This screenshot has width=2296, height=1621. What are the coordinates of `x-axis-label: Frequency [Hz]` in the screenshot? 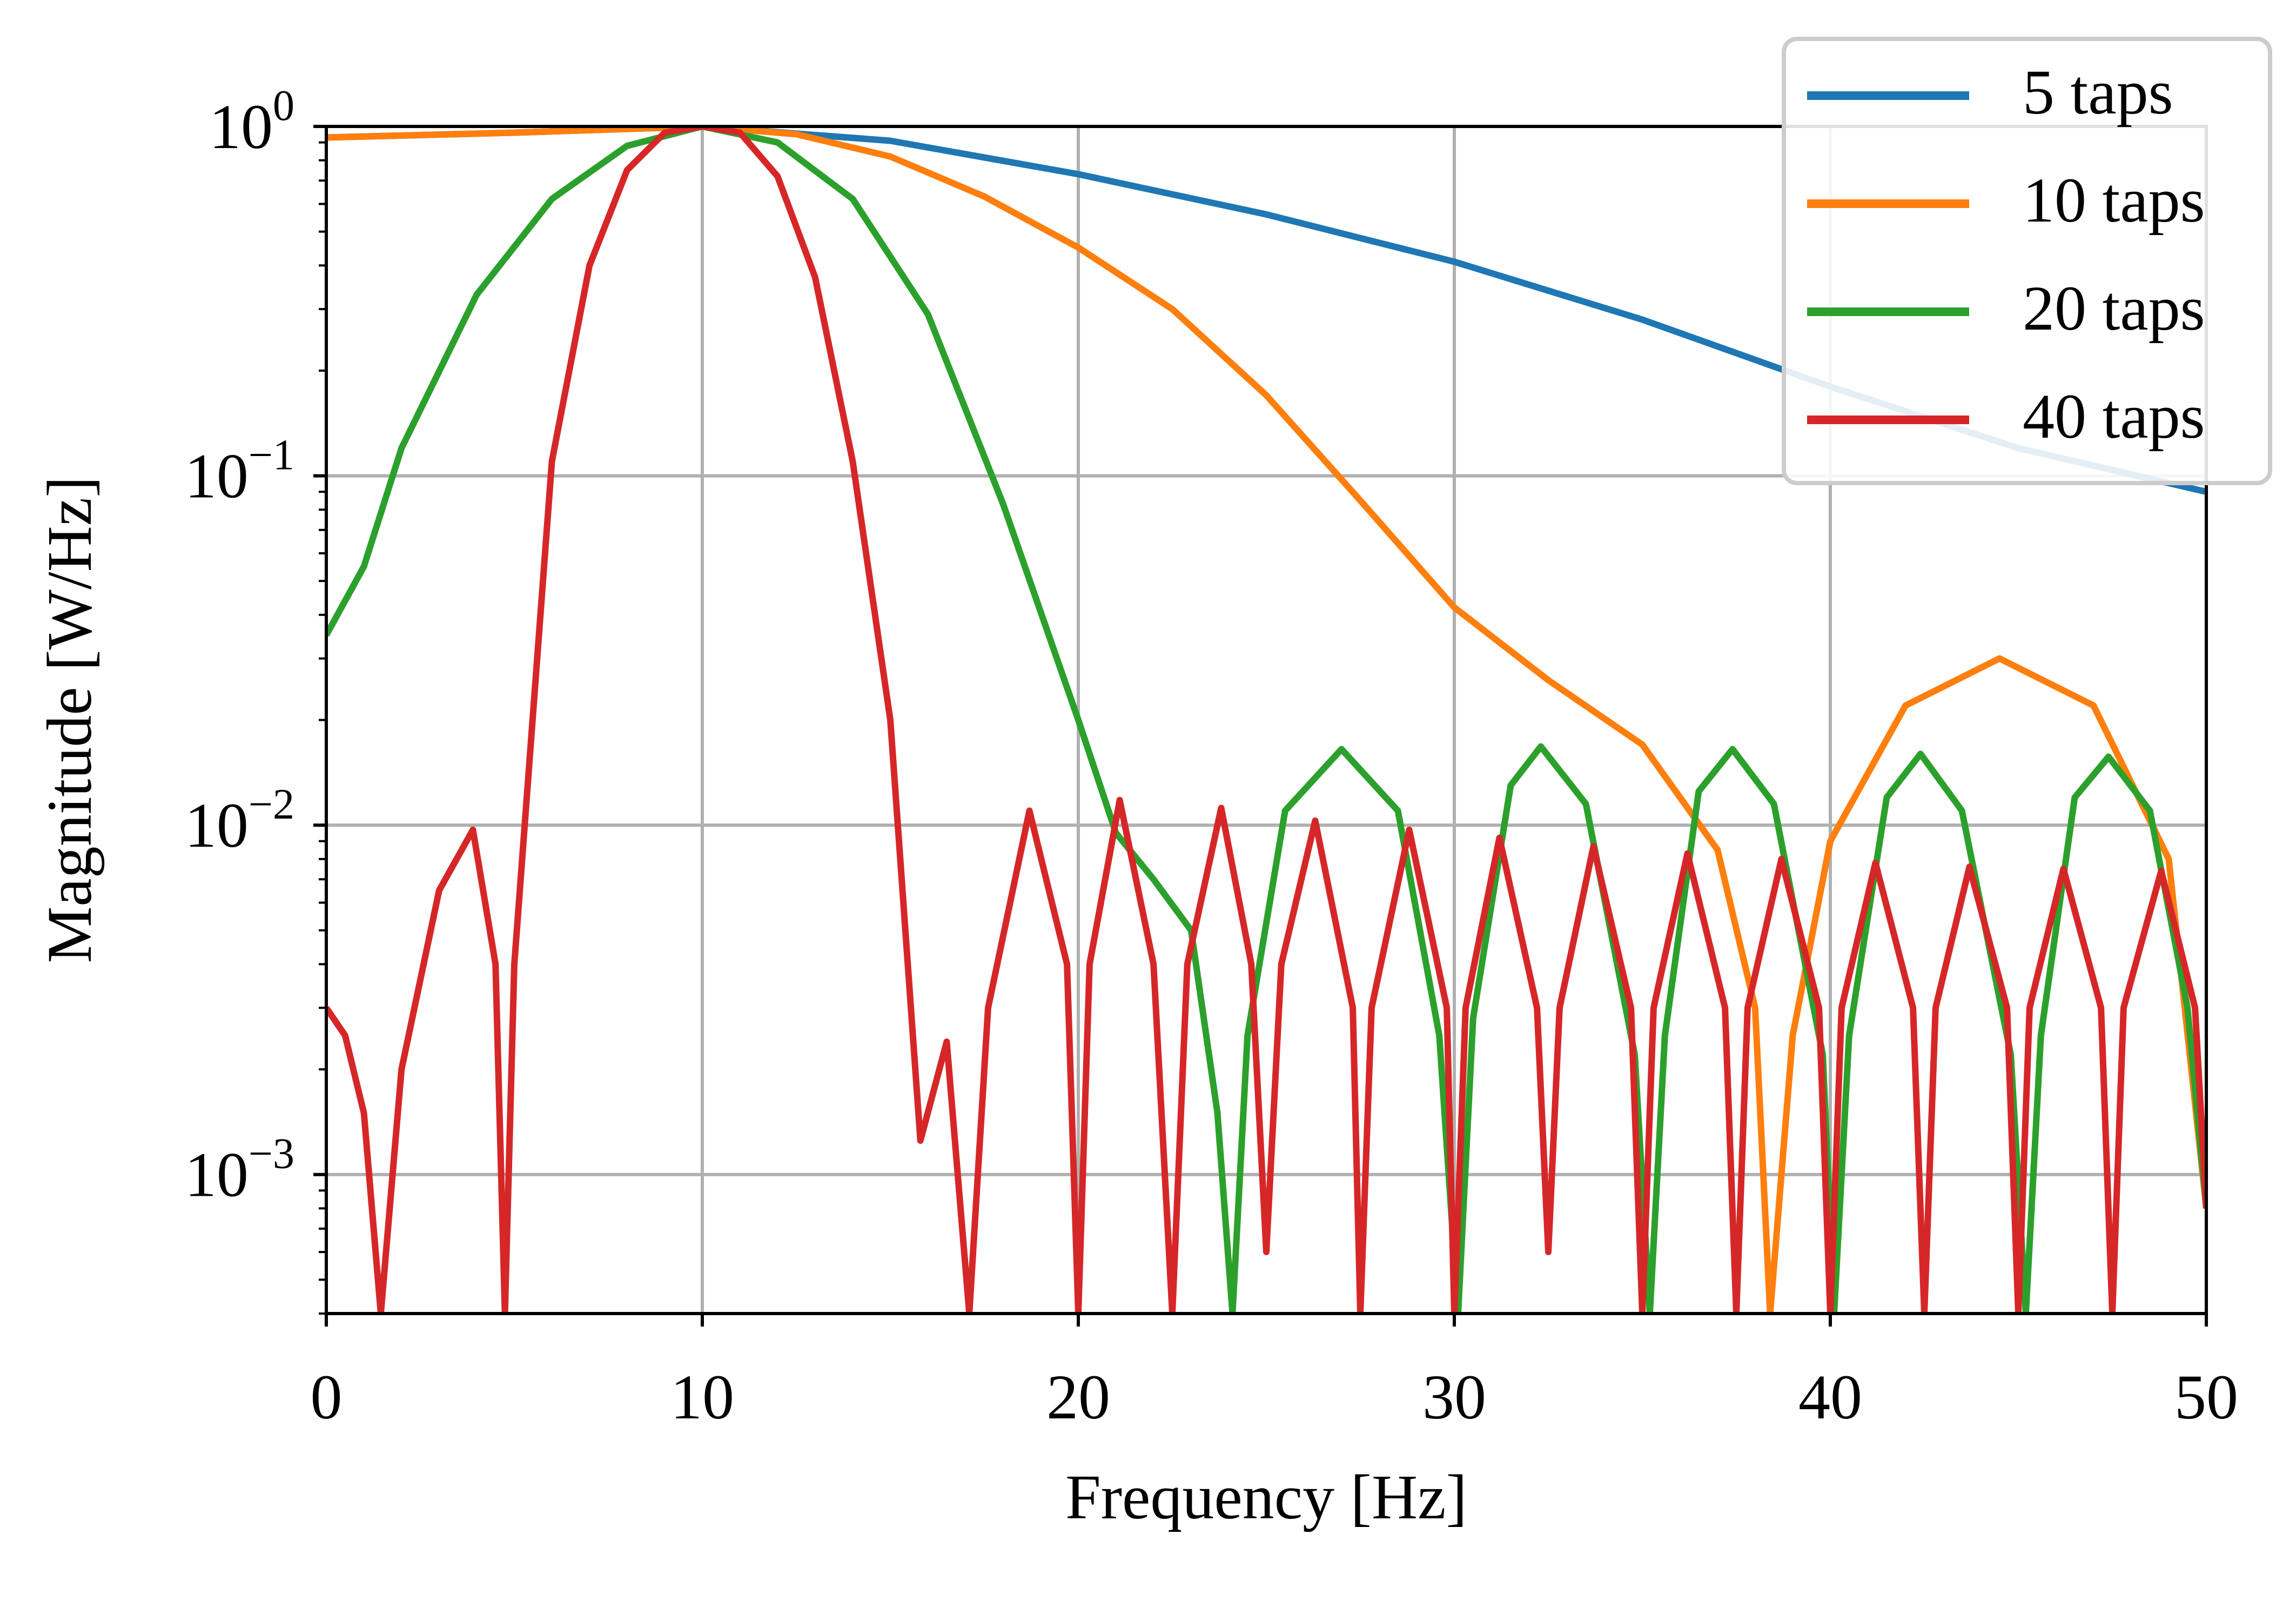 It's located at (1266, 1497).